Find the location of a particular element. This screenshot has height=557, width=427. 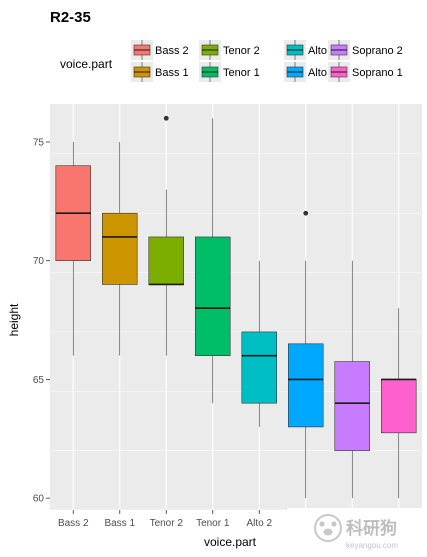

watermark: 科研狗 keyangou.com is located at coordinates (357, 532).